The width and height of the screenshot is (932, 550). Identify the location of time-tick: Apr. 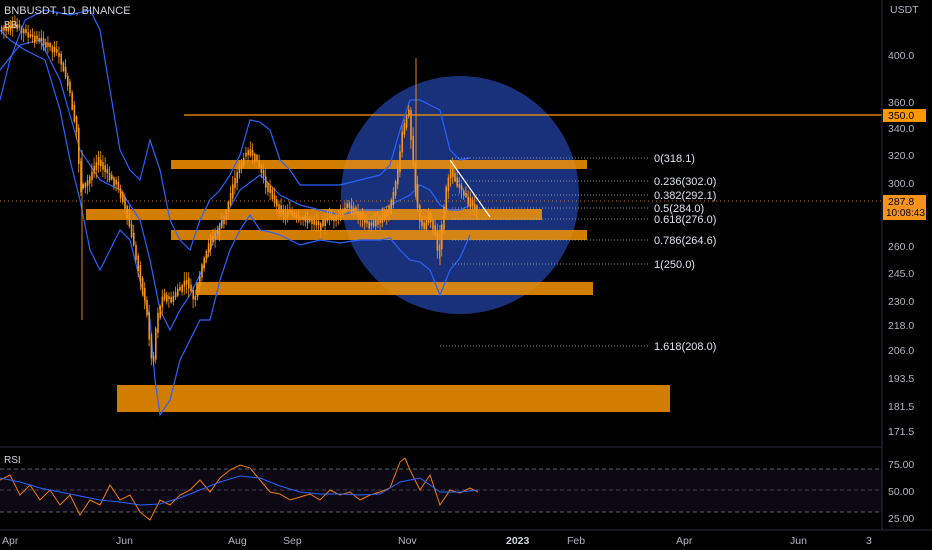
(684, 541).